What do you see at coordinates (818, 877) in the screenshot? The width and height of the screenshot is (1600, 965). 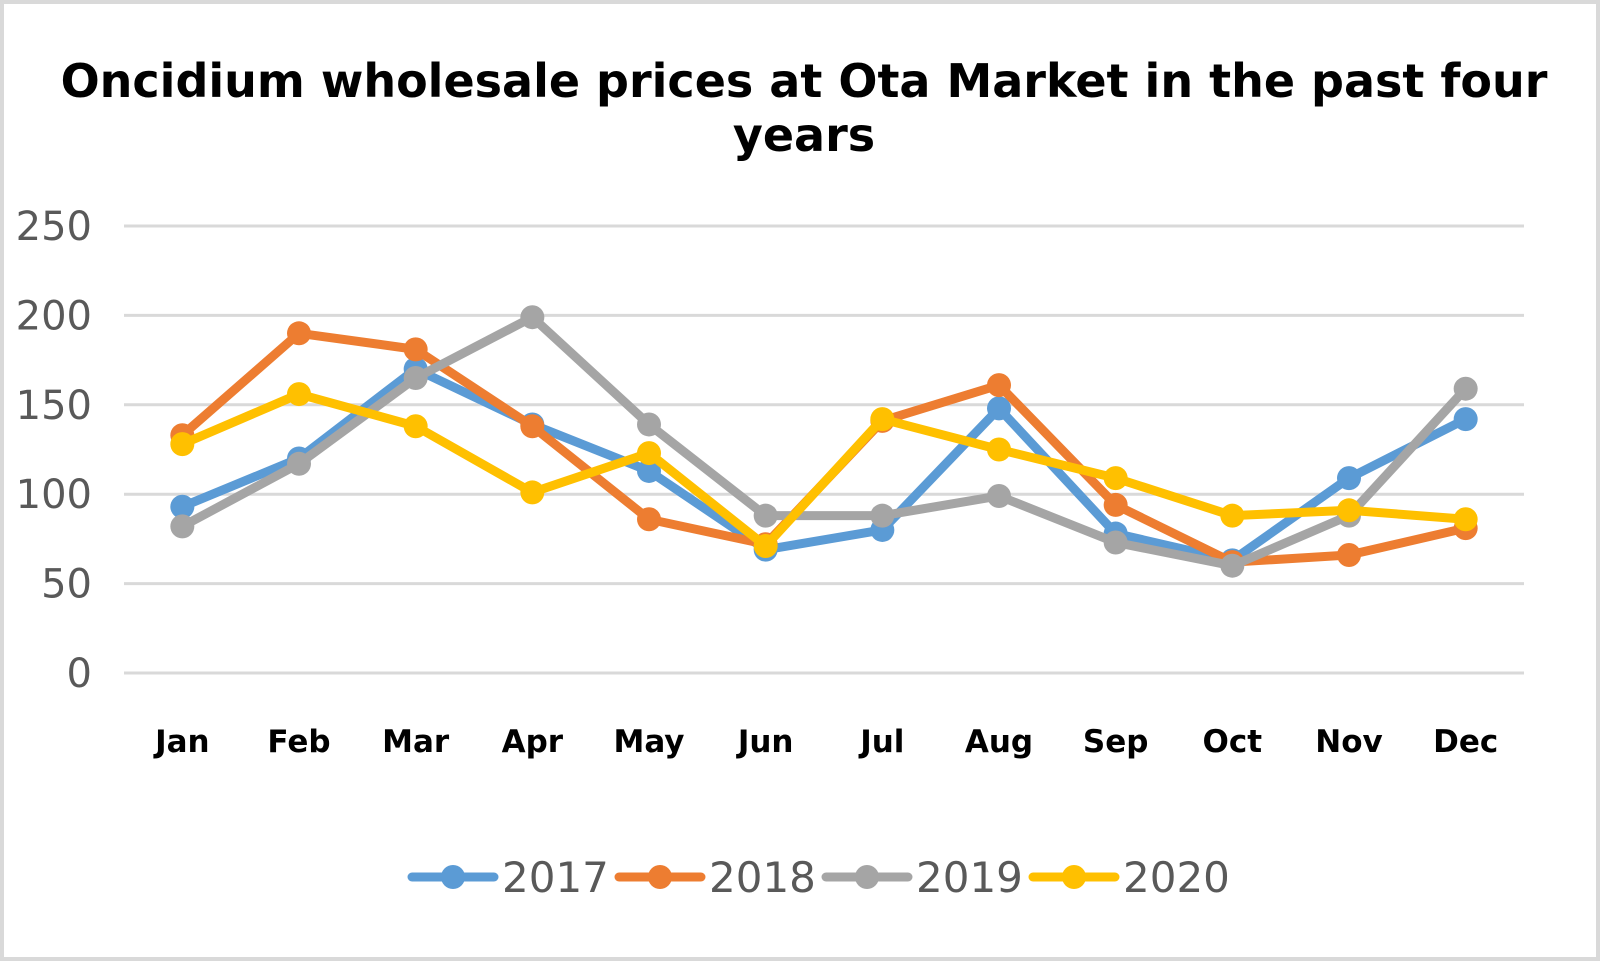 I see `legend: 2017 2018 2019 2020` at bounding box center [818, 877].